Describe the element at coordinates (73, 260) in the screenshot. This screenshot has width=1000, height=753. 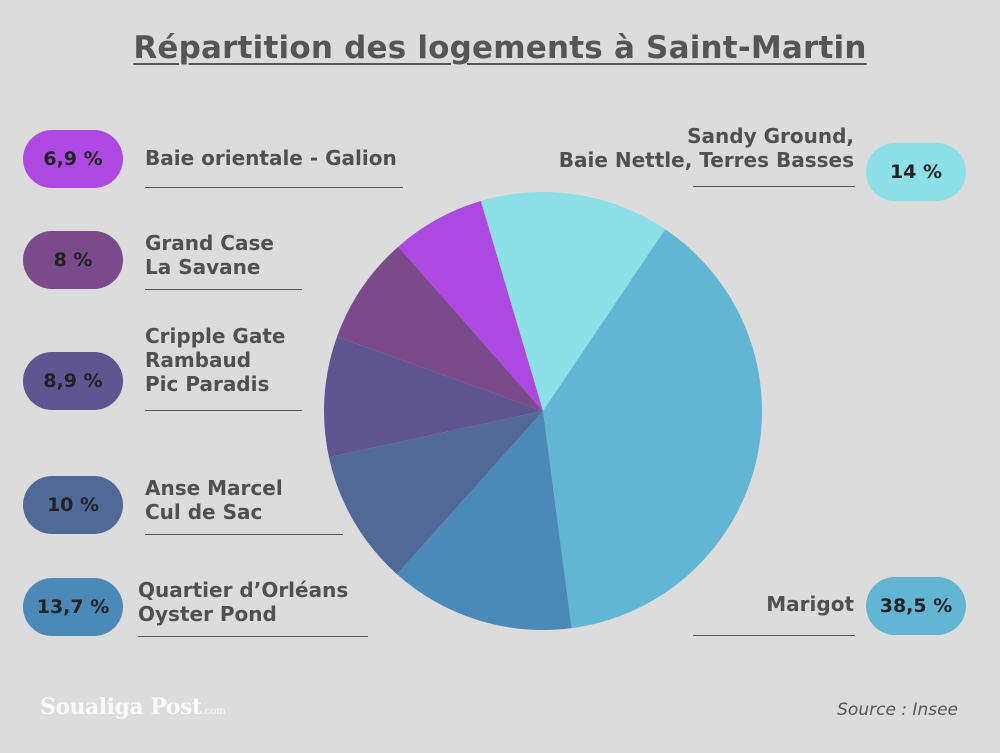
I see `value-pill-grand-case: 8 %` at that location.